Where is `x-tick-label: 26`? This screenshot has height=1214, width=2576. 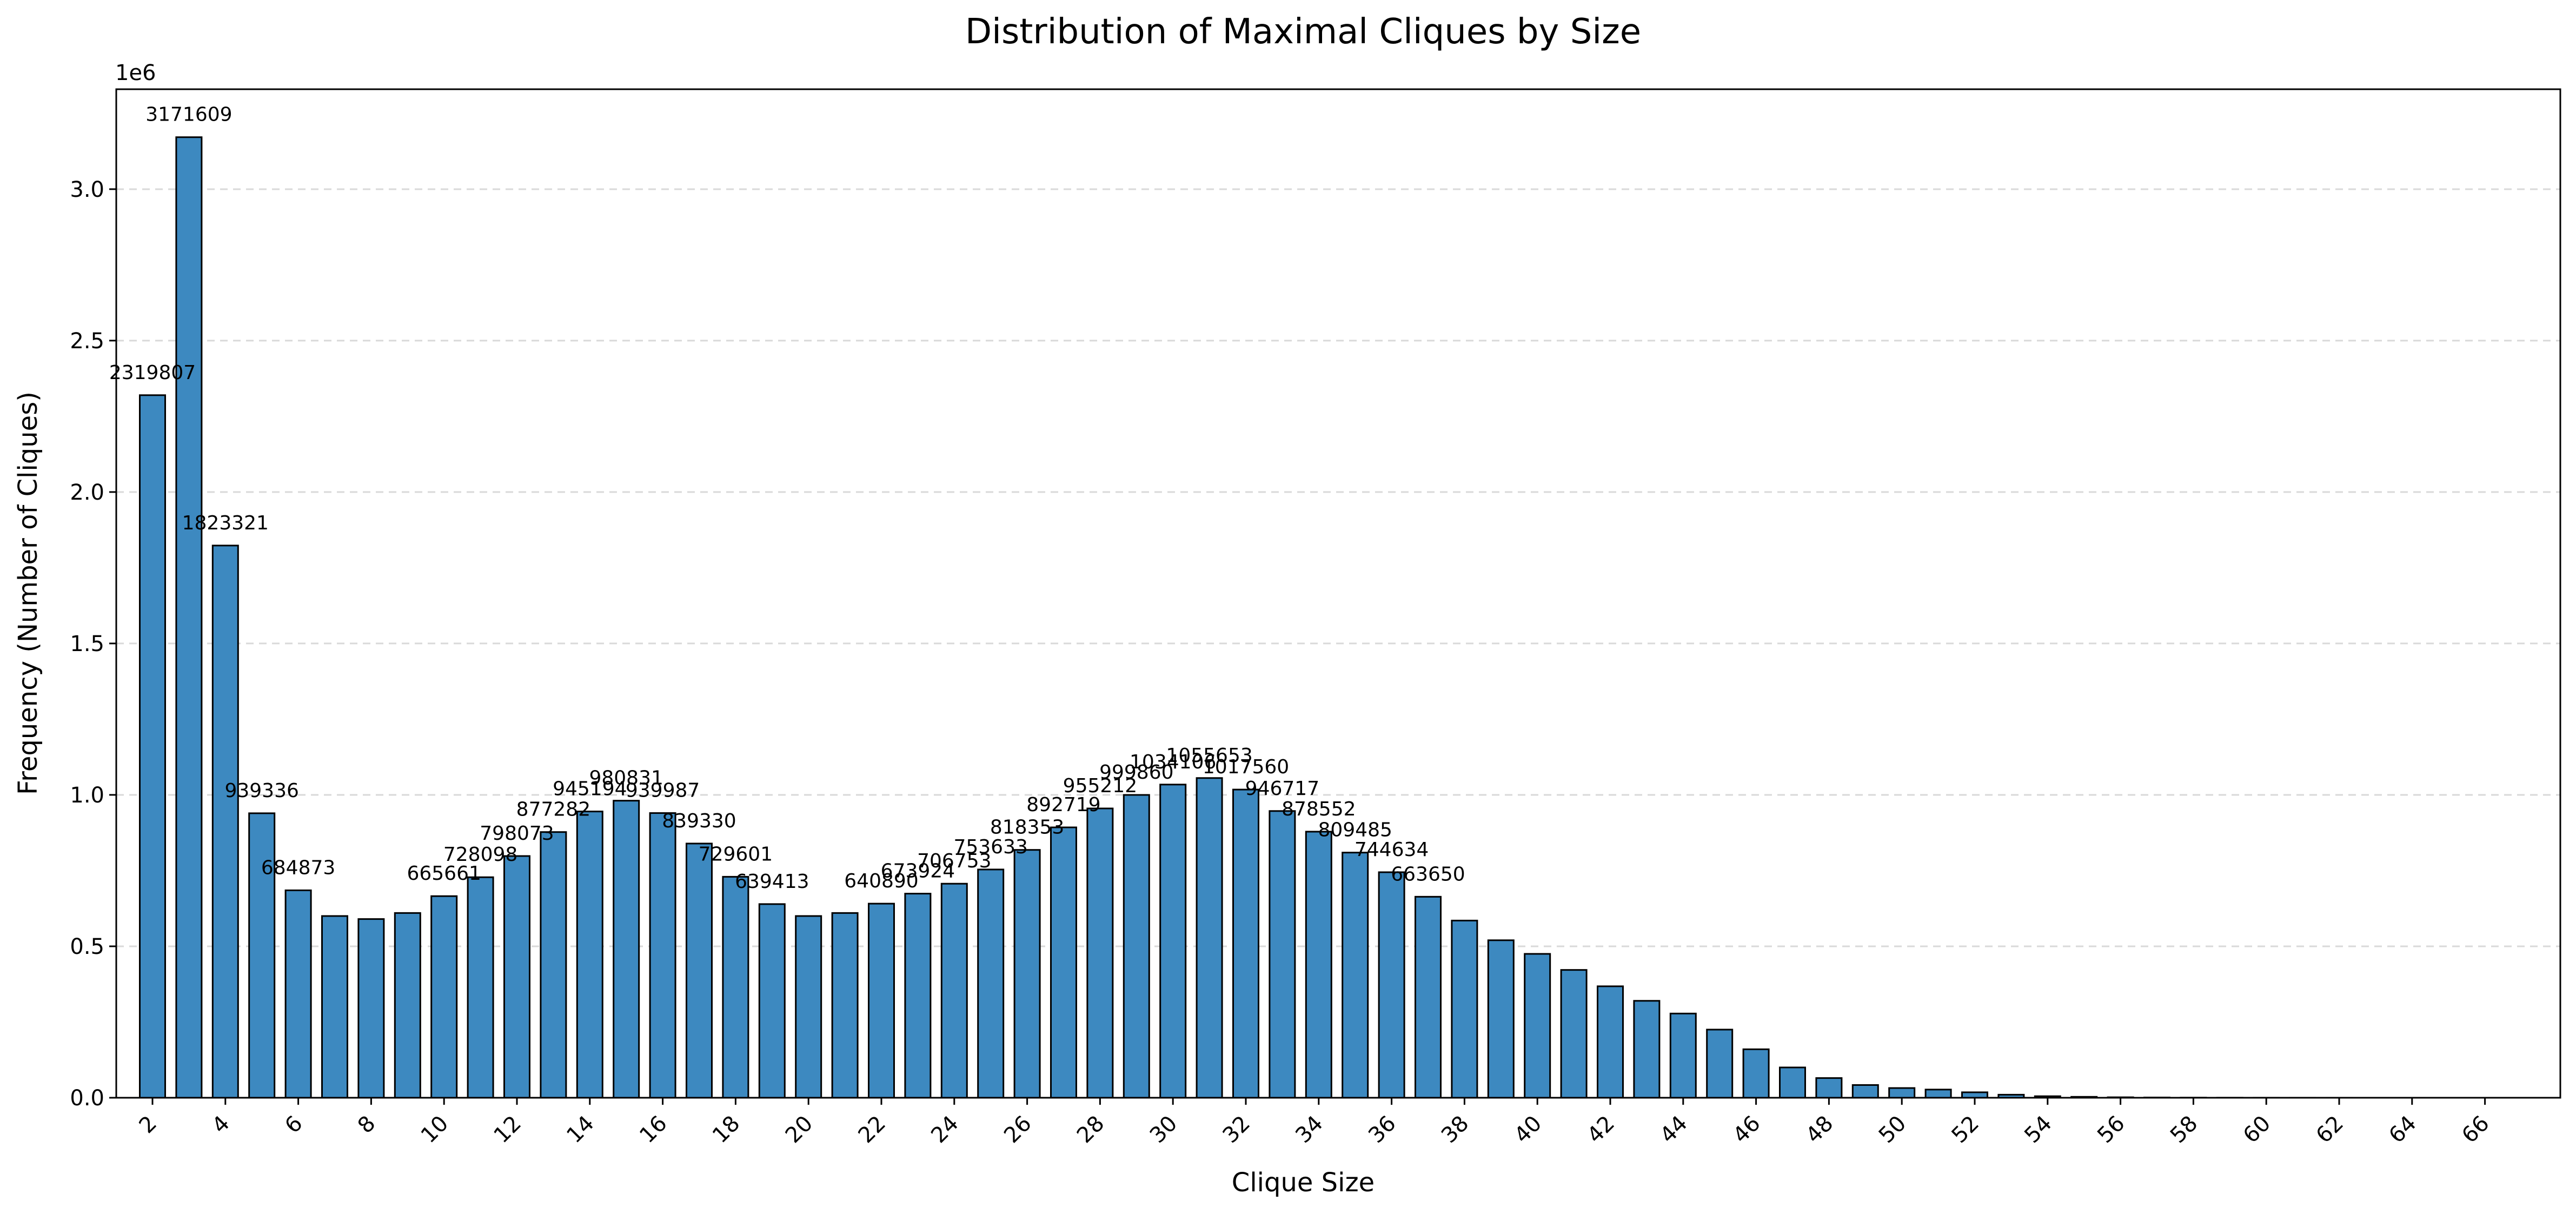
x-tick-label: 26 is located at coordinates (1018, 1130).